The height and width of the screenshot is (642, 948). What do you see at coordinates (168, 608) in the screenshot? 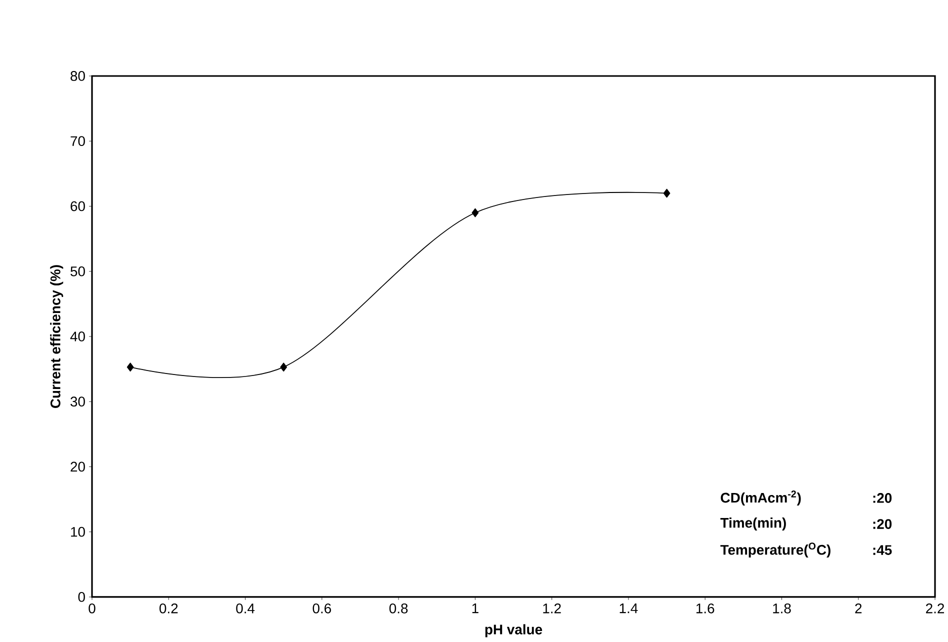
I see `x-tick-label: 0.2` at bounding box center [168, 608].